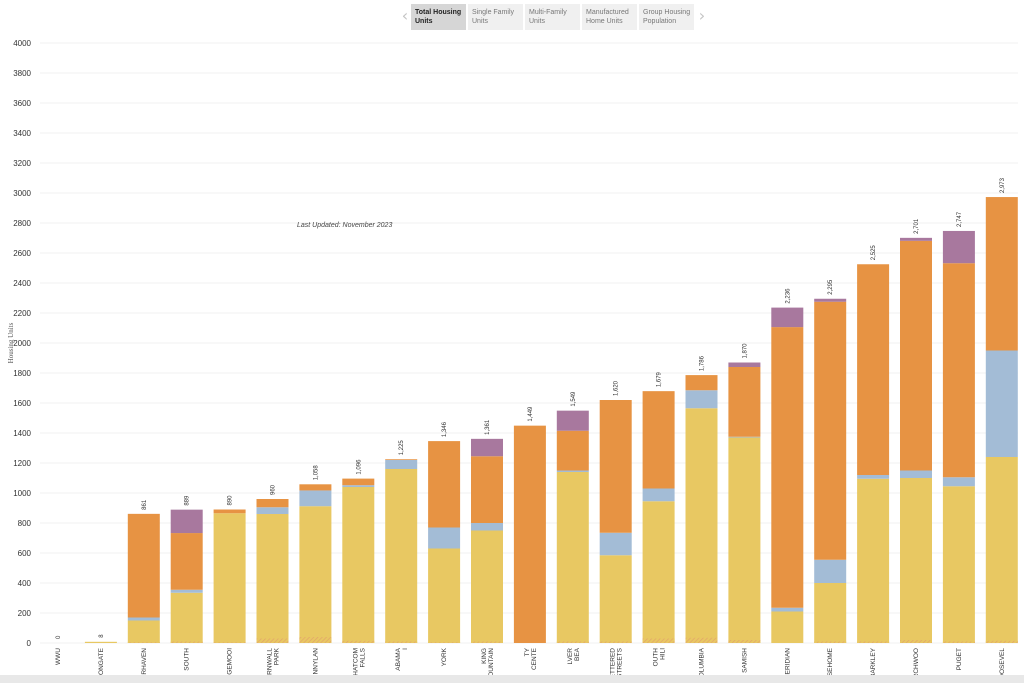  What do you see at coordinates (402, 448) in the screenshot?
I see `bar-total-label: 1,225` at bounding box center [402, 448].